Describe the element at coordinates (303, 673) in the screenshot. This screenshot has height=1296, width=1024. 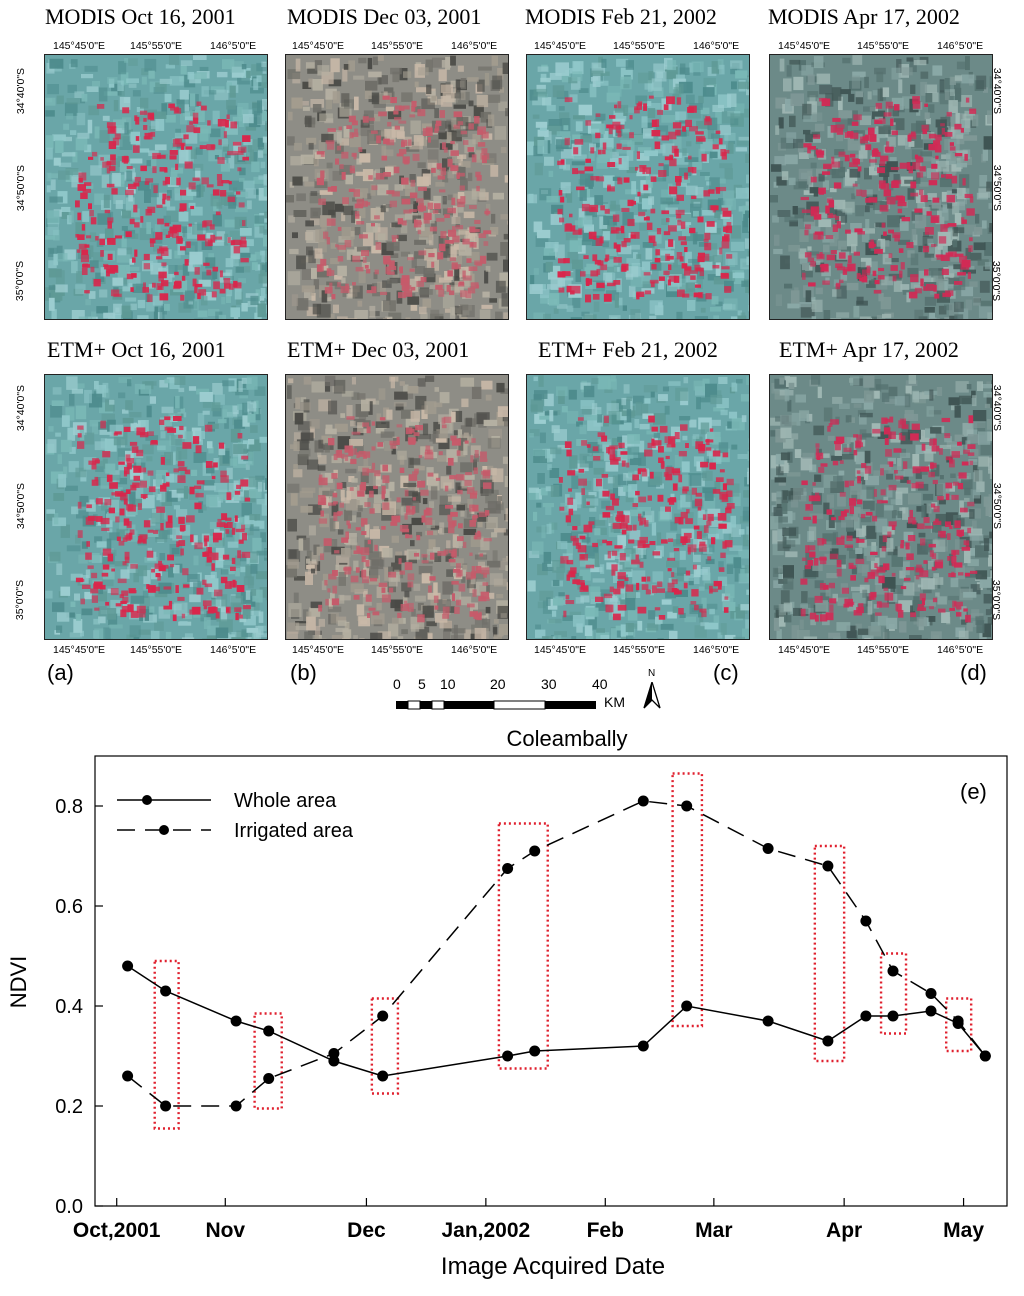
I see `panel-label-b: (b)` at that location.